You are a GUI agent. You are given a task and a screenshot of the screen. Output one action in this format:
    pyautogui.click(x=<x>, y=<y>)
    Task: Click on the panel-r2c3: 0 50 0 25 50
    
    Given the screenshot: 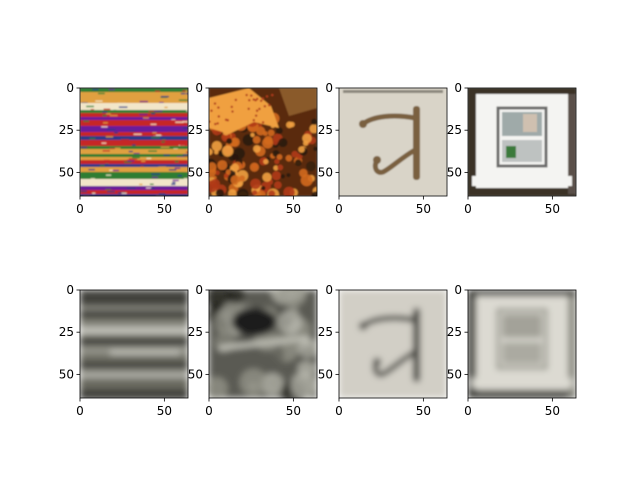 What is the action you would take?
    pyautogui.click(x=383, y=350)
    